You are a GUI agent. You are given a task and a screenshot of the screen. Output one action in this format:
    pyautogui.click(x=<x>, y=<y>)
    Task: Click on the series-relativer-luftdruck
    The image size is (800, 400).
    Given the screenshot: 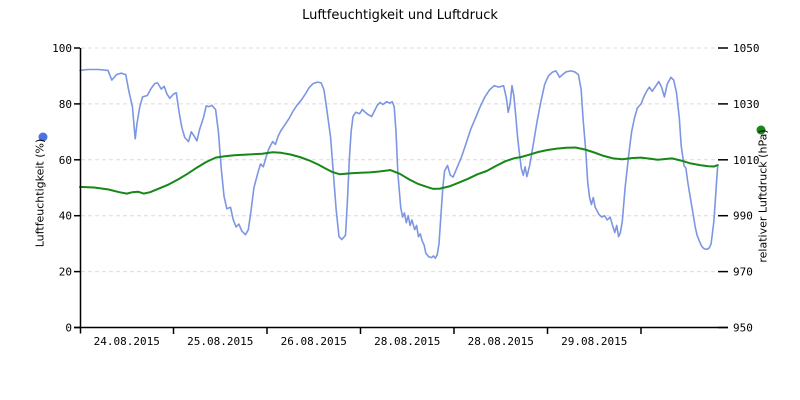 What is the action you would take?
    pyautogui.click(x=399, y=170)
    